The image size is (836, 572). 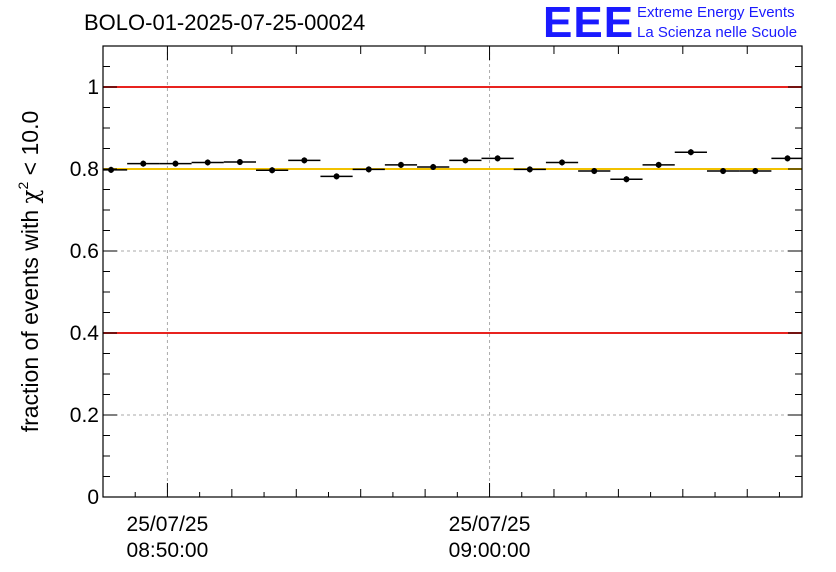 What do you see at coordinates (84, 251) in the screenshot?
I see `y-tick-label: 0.6` at bounding box center [84, 251].